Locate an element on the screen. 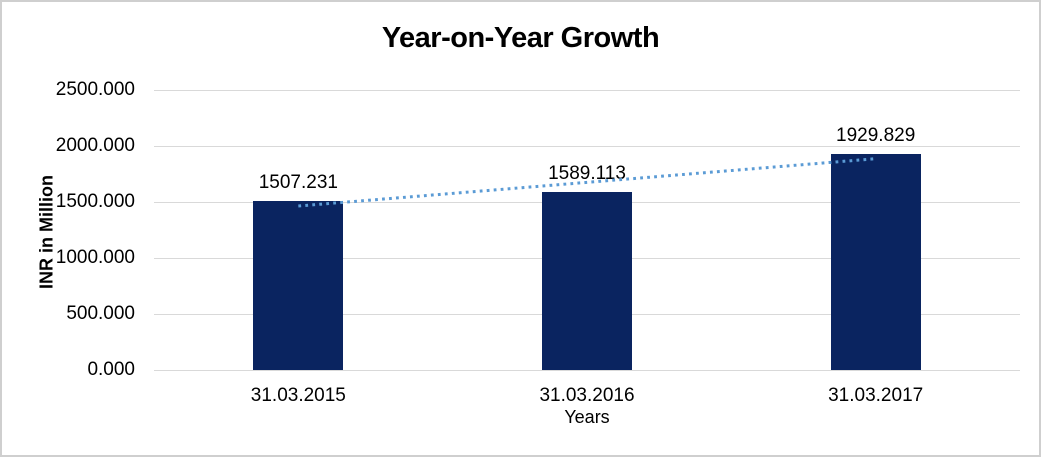 Image resolution: width=1041 pixels, height=457 pixels. bar-31.03.2016 is located at coordinates (587, 281).